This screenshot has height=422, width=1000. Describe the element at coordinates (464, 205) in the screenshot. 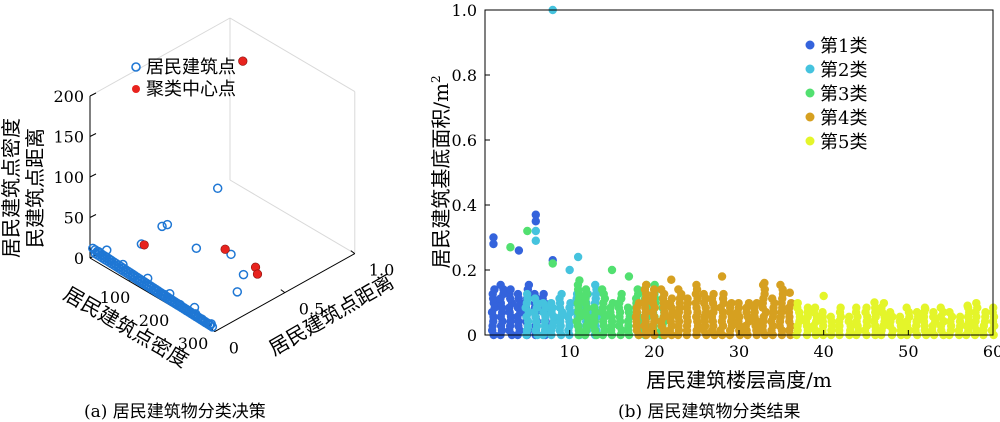

I see `y-tick-label: 0.4` at that location.